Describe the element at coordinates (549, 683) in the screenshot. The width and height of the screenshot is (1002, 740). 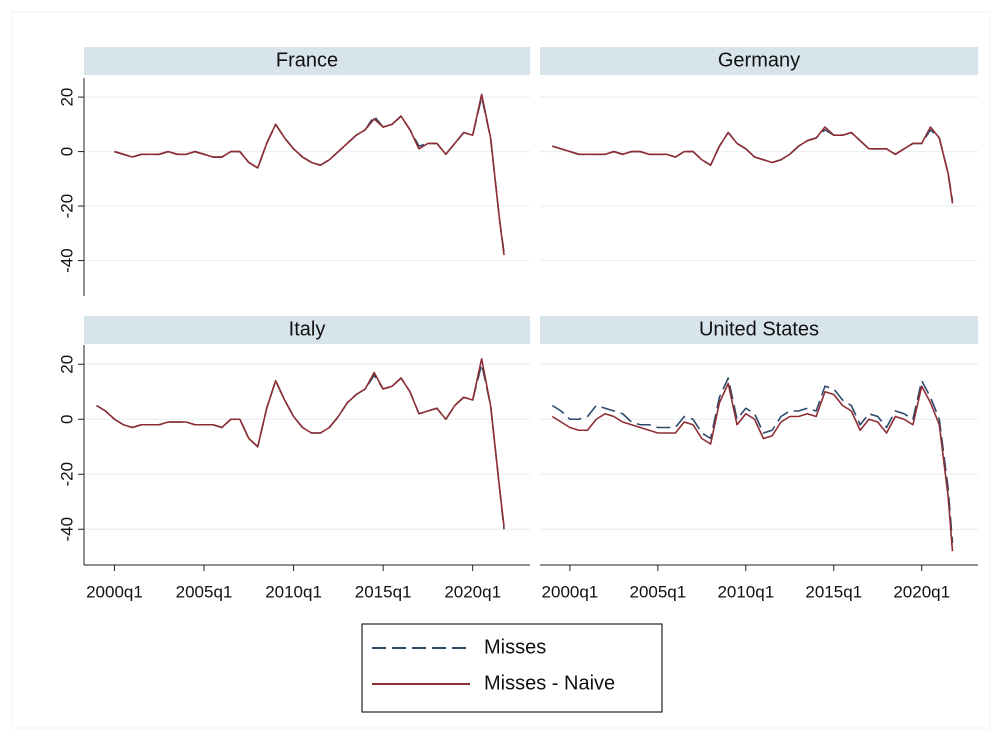
I see `legend-label: Misses - Naive` at that location.